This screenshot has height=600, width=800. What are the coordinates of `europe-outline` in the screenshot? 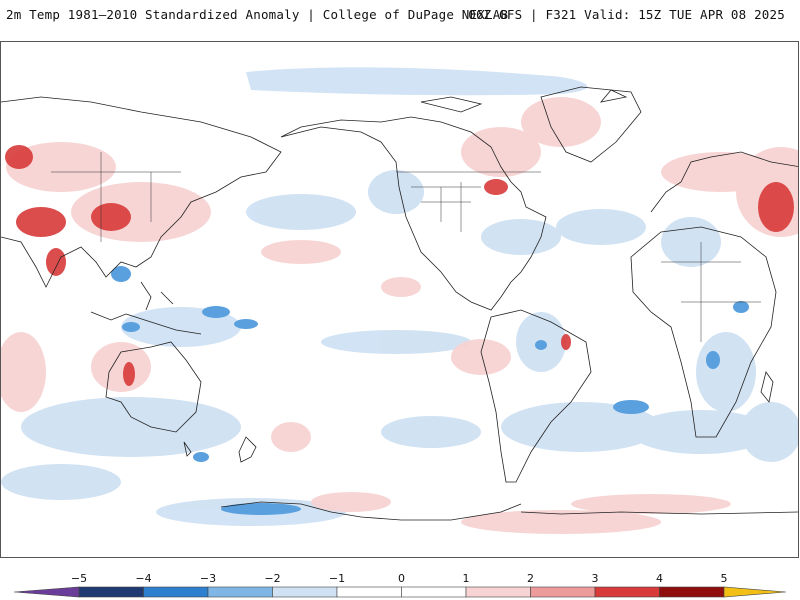 It's located at (724, 182).